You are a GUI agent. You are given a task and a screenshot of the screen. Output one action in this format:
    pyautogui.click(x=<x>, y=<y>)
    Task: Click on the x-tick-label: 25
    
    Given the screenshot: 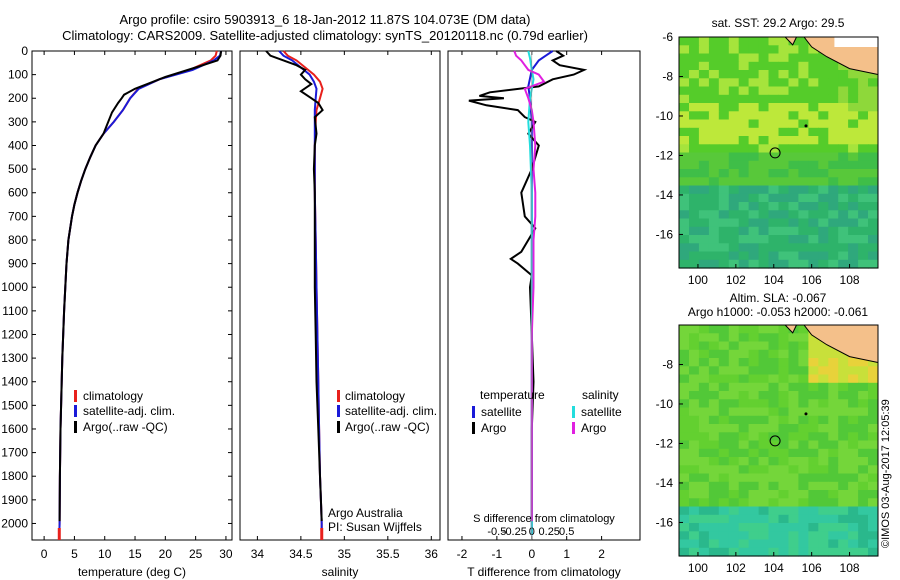 What is the action you would take?
    pyautogui.click(x=196, y=554)
    